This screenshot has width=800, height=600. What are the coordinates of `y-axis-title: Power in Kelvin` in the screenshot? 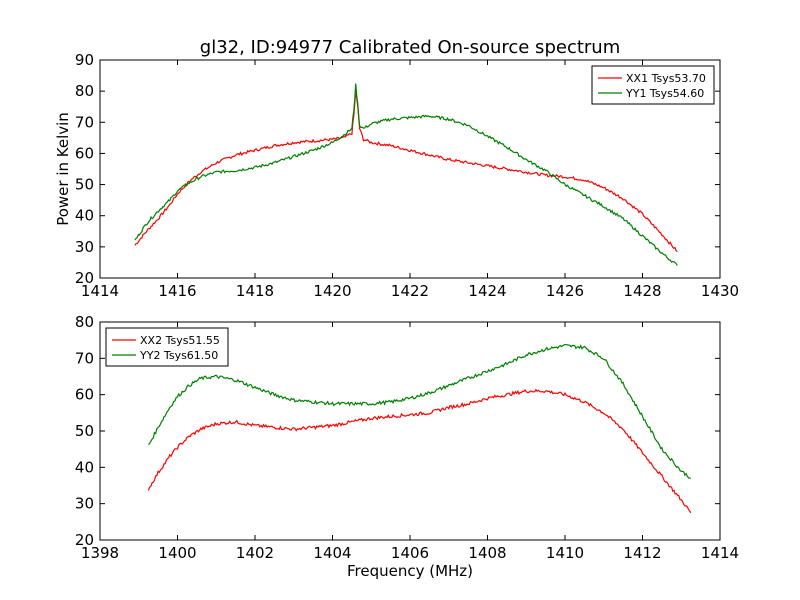 It's located at (63, 169).